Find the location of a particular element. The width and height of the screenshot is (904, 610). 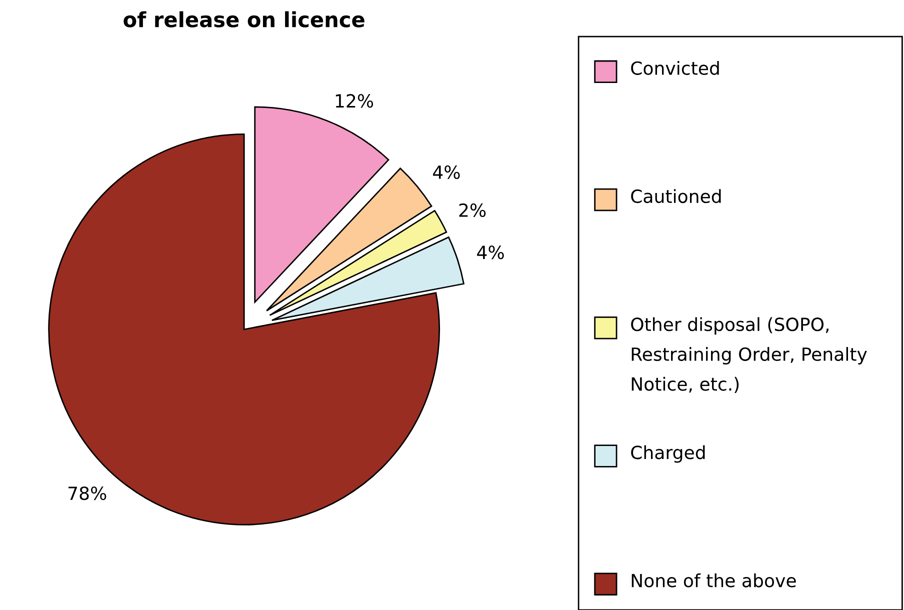

data-label: 78% is located at coordinates (87, 493).